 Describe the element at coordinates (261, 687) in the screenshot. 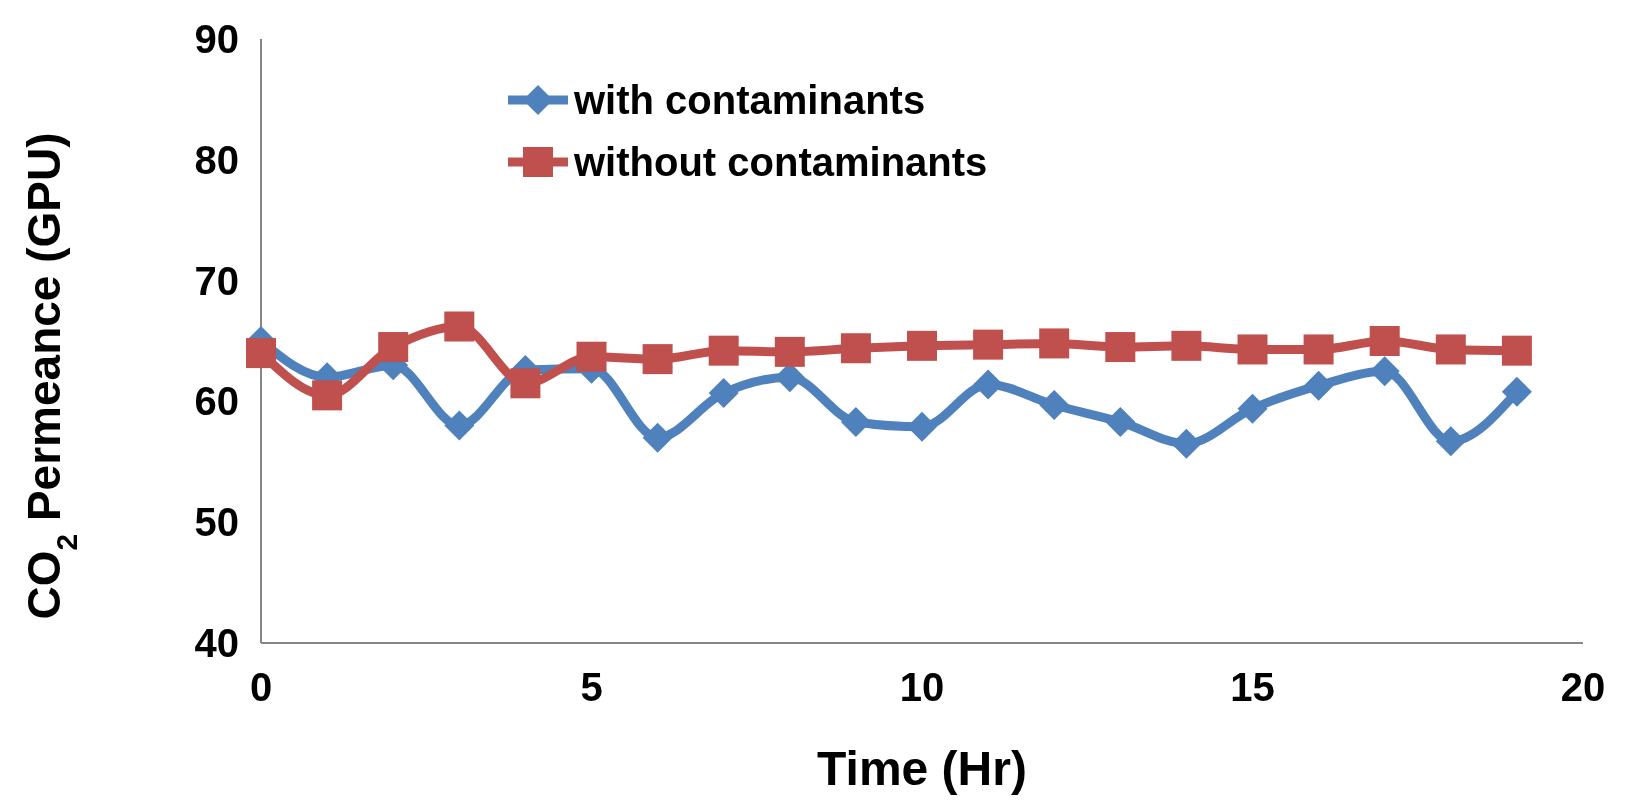

I see `x-tick-label: 0` at that location.